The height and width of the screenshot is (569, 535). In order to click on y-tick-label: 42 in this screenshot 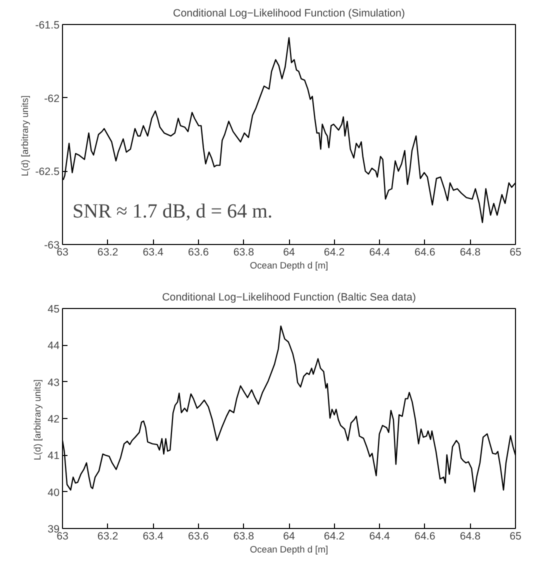, I will do `click(54, 420)`.